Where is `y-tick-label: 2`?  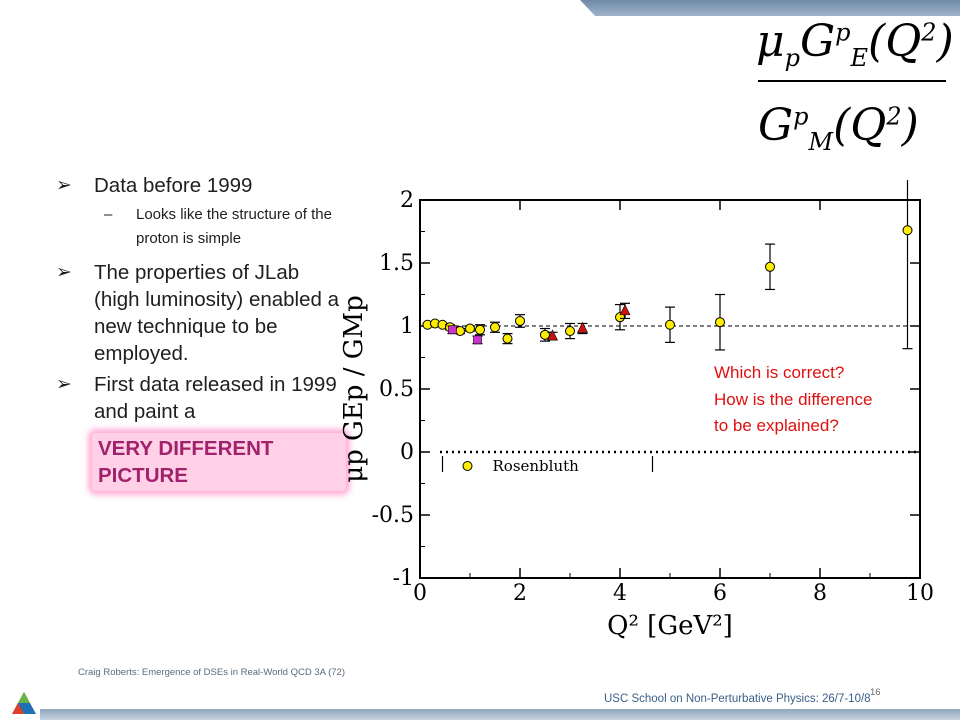 y-tick-label: 2 is located at coordinates (407, 200).